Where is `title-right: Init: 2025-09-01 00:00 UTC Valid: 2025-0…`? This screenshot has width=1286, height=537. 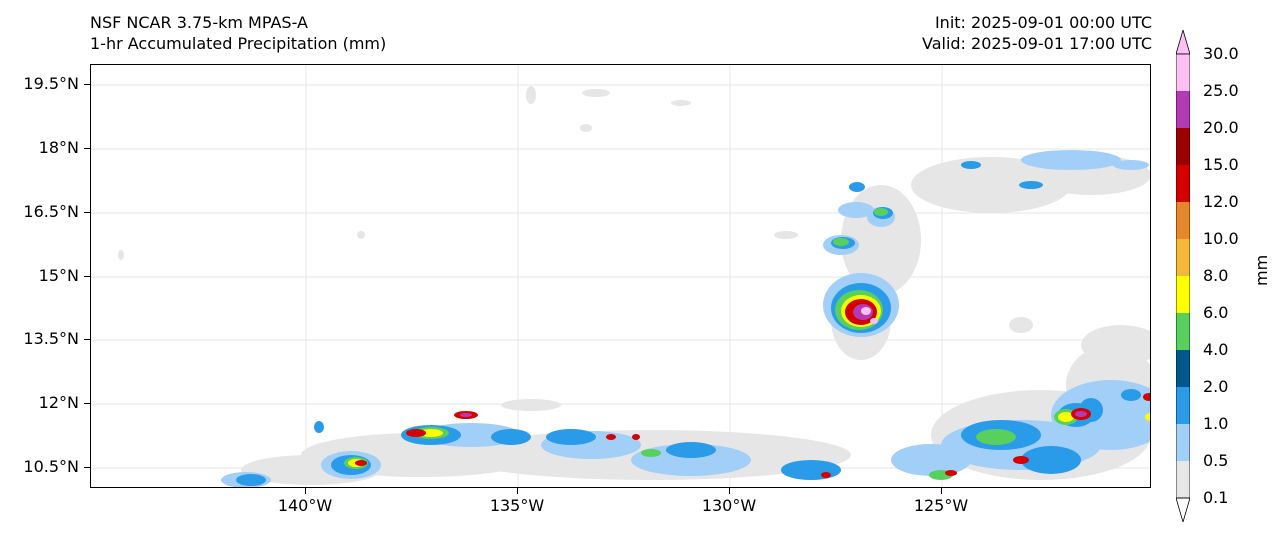
title-right: Init: 2025-09-01 00:00 UTC Valid: 2025-0… is located at coordinates (1037, 33).